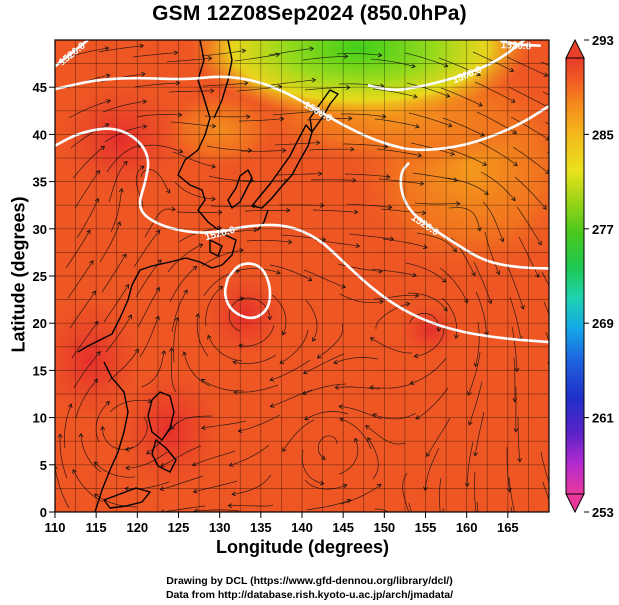 The width and height of the screenshot is (619, 605). I want to click on y-tick-label: 0, so click(43, 512).